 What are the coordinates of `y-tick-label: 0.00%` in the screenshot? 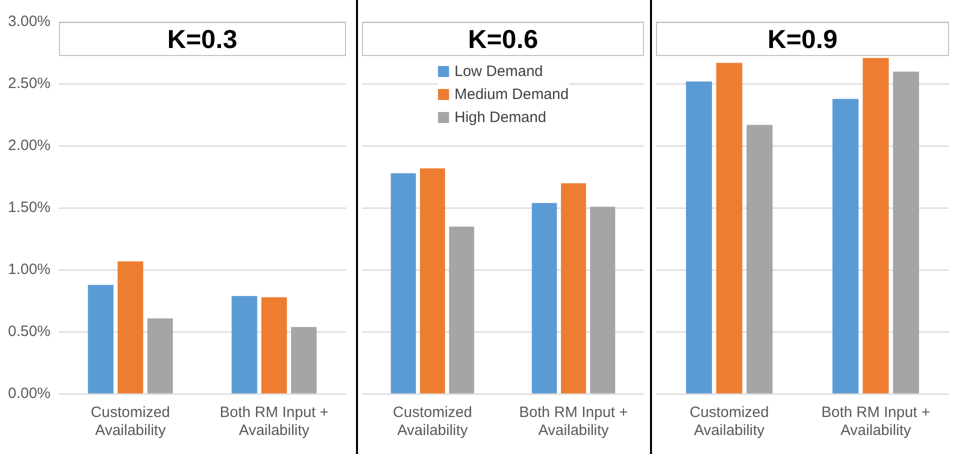 It's located at (29, 393).